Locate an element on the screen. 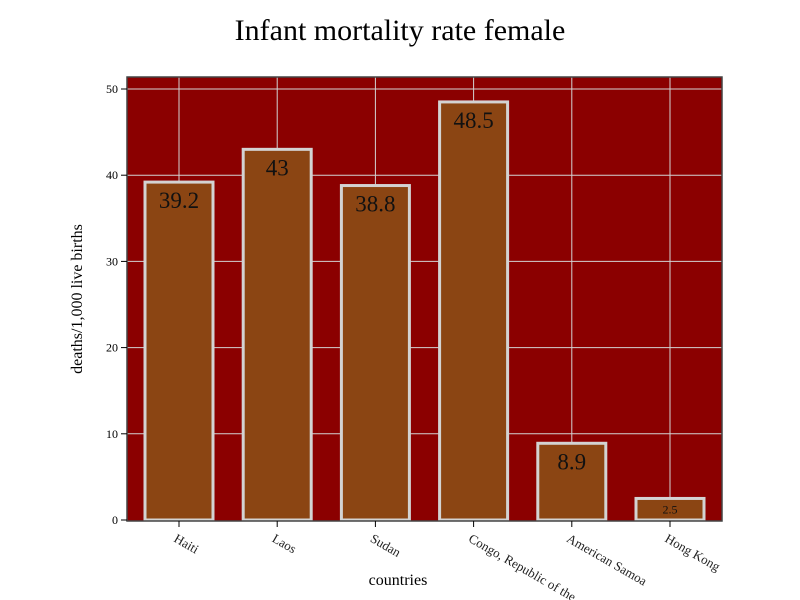 This screenshot has height=600, width=800. y-tick-label: 50 is located at coordinates (112, 89).